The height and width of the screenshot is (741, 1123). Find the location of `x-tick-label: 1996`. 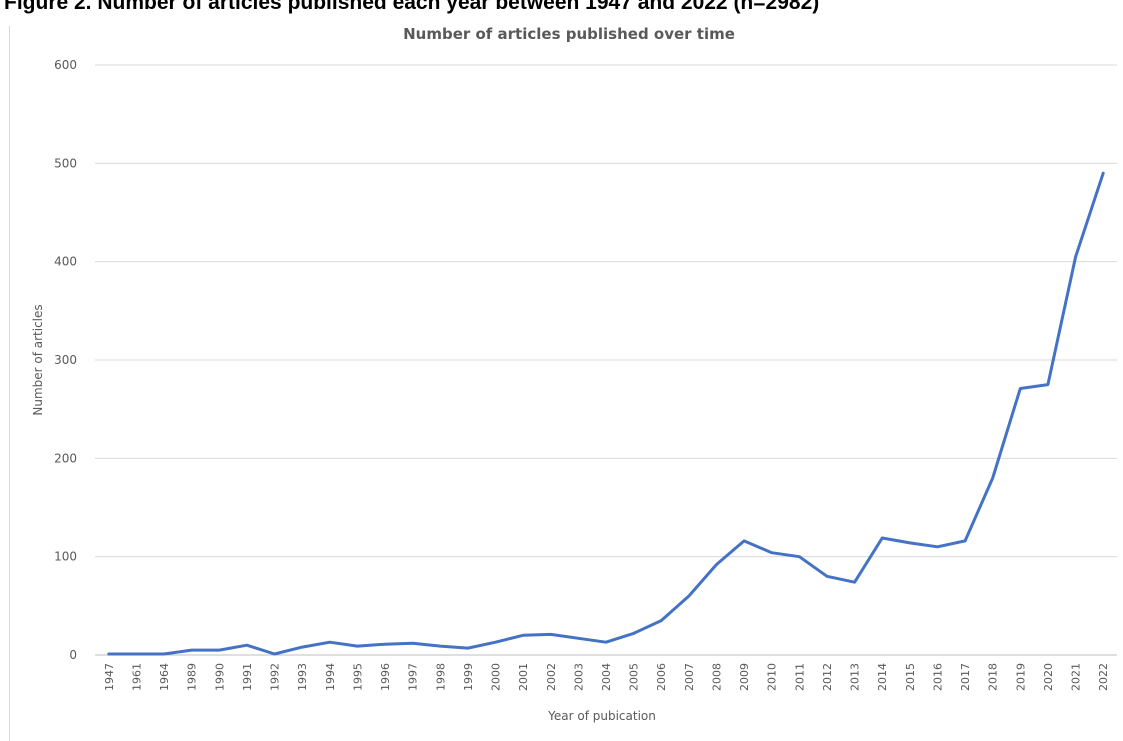

x-tick-label: 1996 is located at coordinates (385, 677).